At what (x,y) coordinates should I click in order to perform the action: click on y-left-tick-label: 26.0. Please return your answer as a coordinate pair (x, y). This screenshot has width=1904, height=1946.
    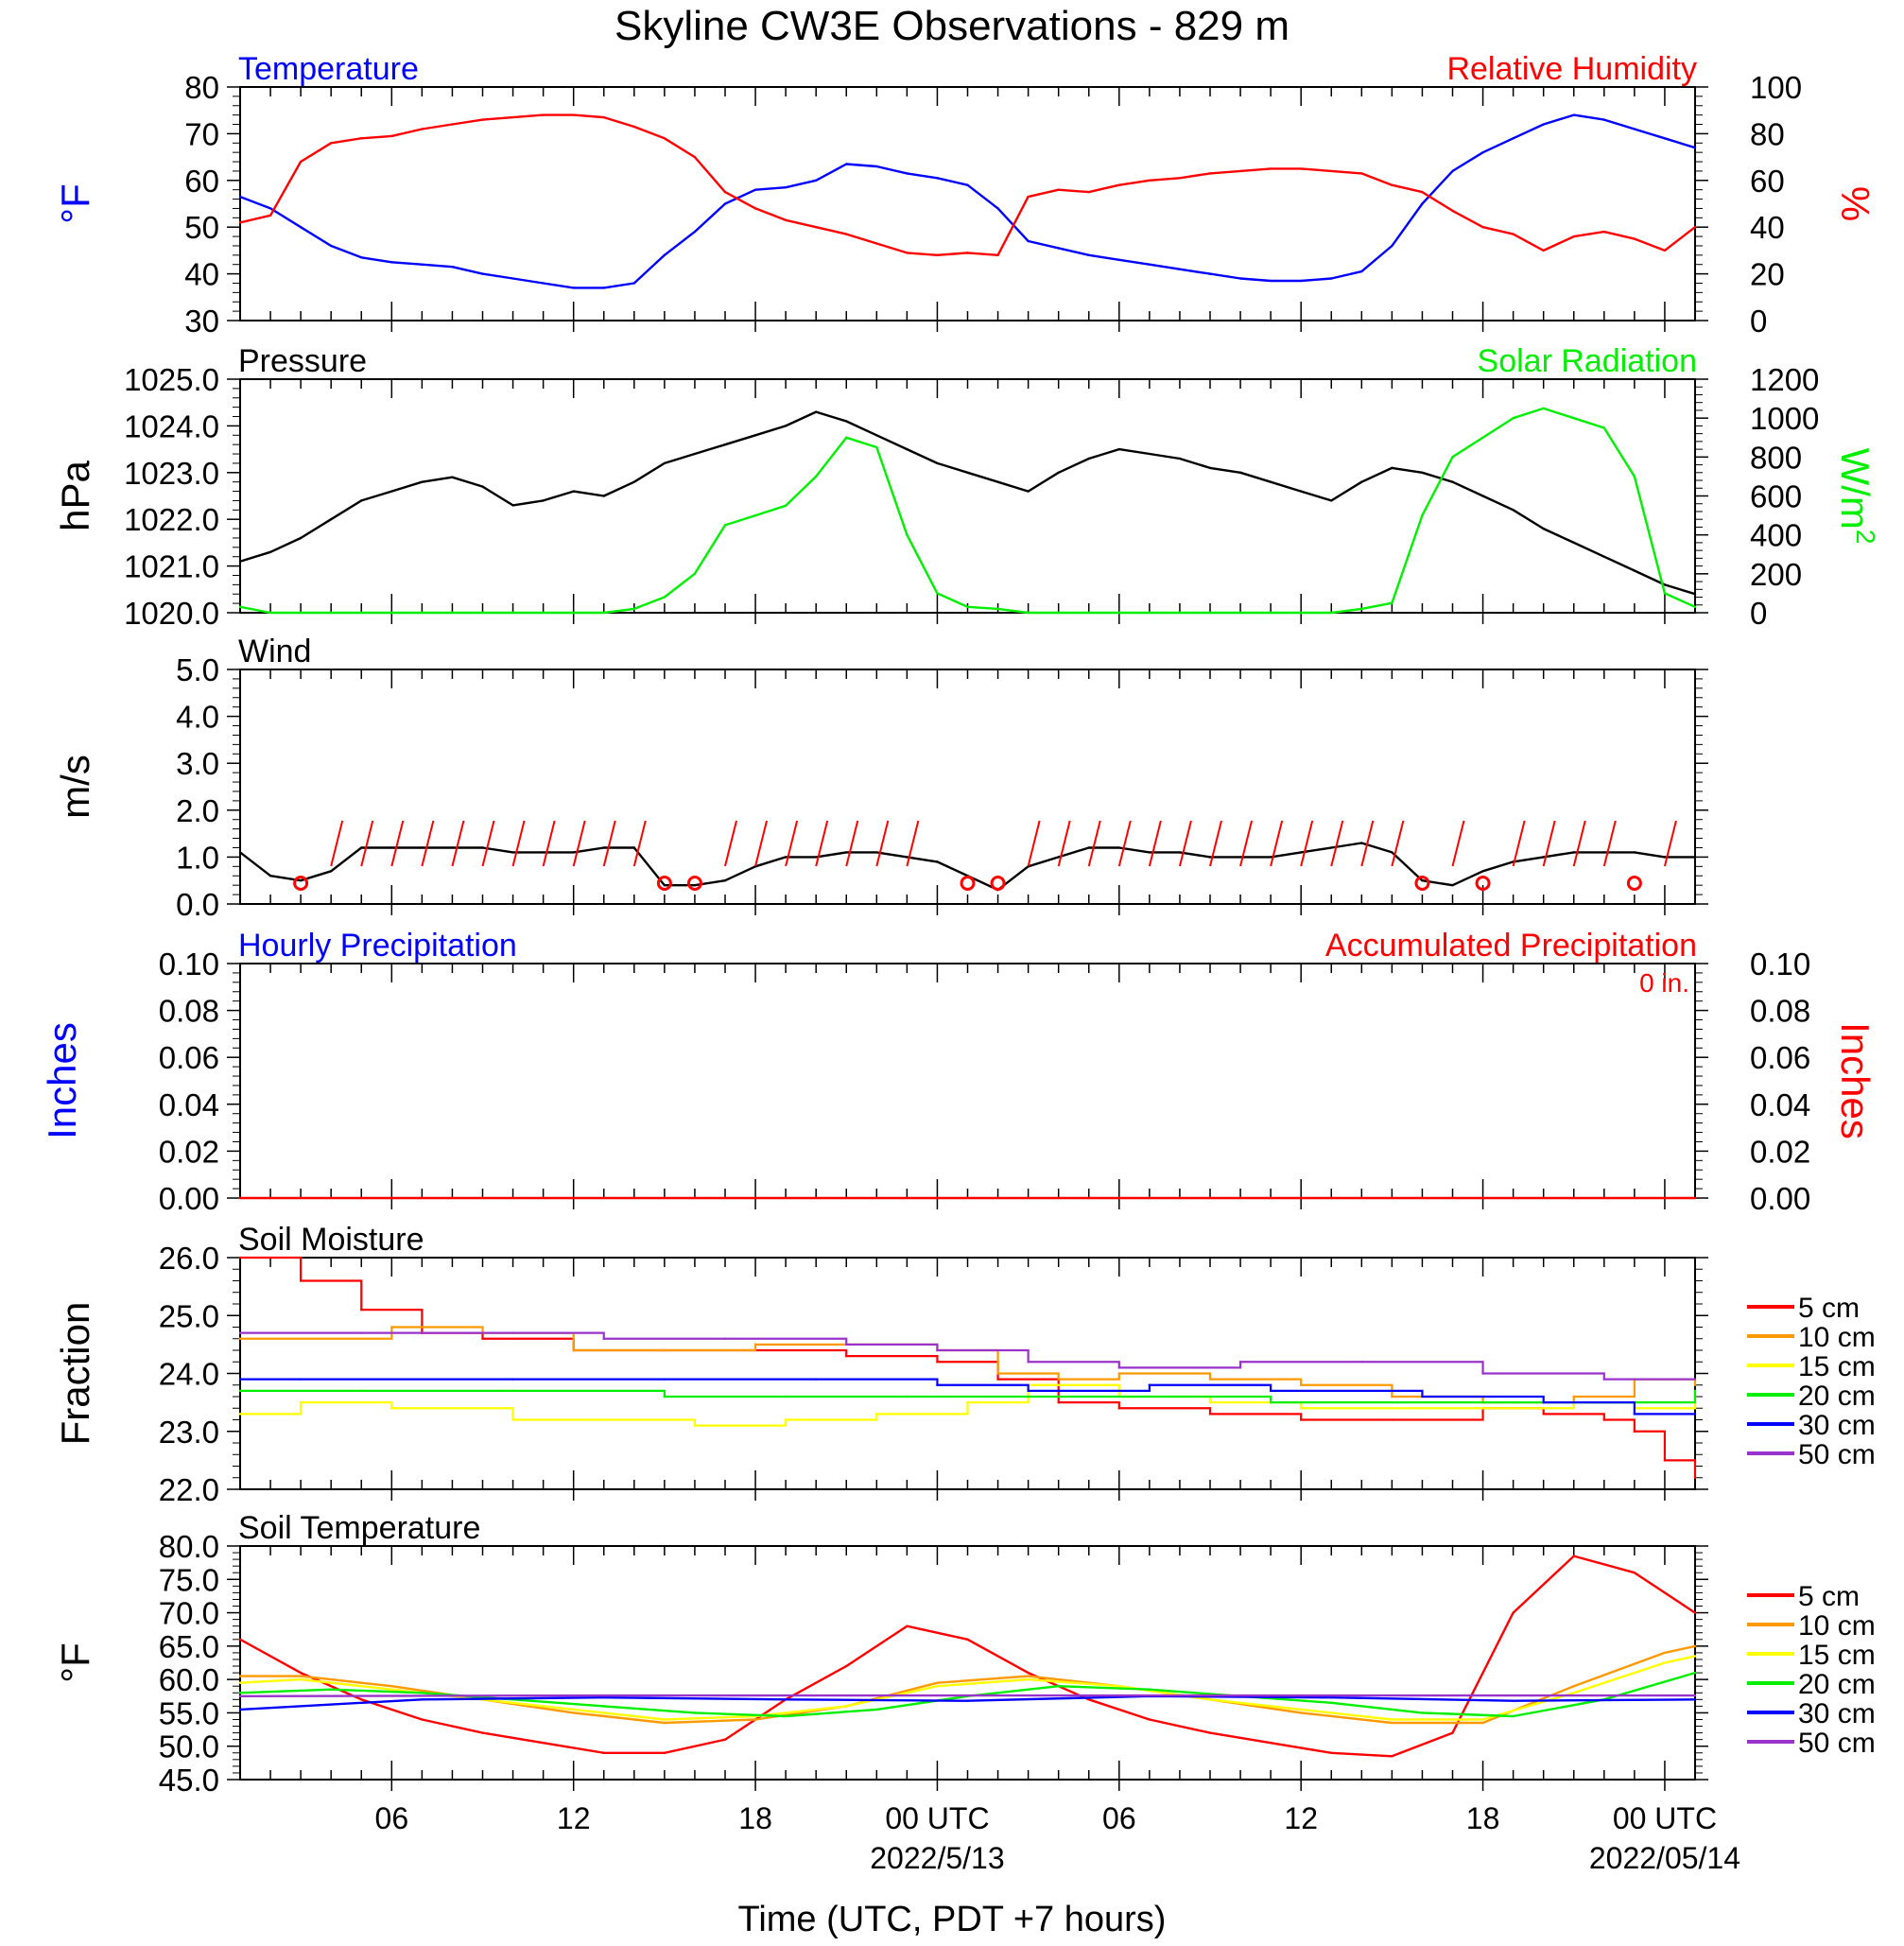
    Looking at the image, I should click on (189, 1259).